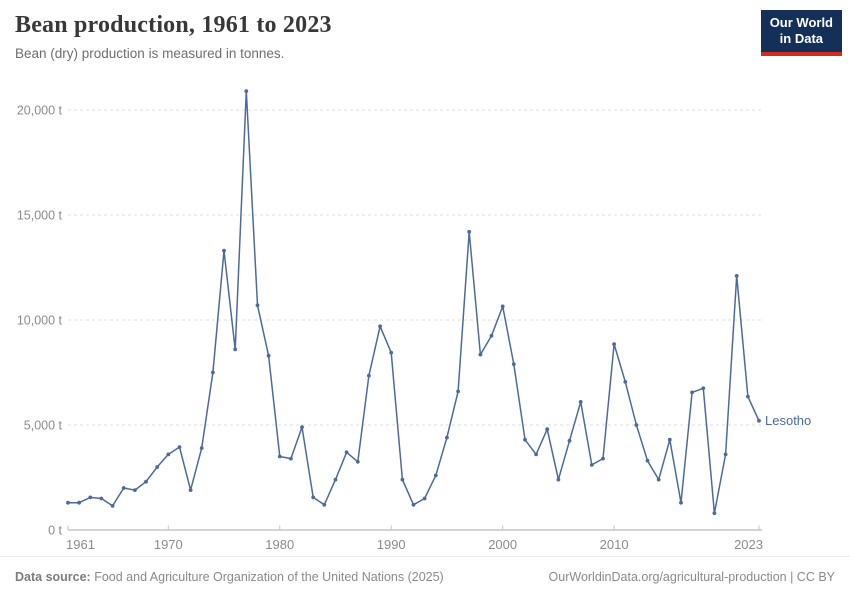 The width and height of the screenshot is (850, 600). I want to click on x-tick-label: 1980, so click(279, 544).